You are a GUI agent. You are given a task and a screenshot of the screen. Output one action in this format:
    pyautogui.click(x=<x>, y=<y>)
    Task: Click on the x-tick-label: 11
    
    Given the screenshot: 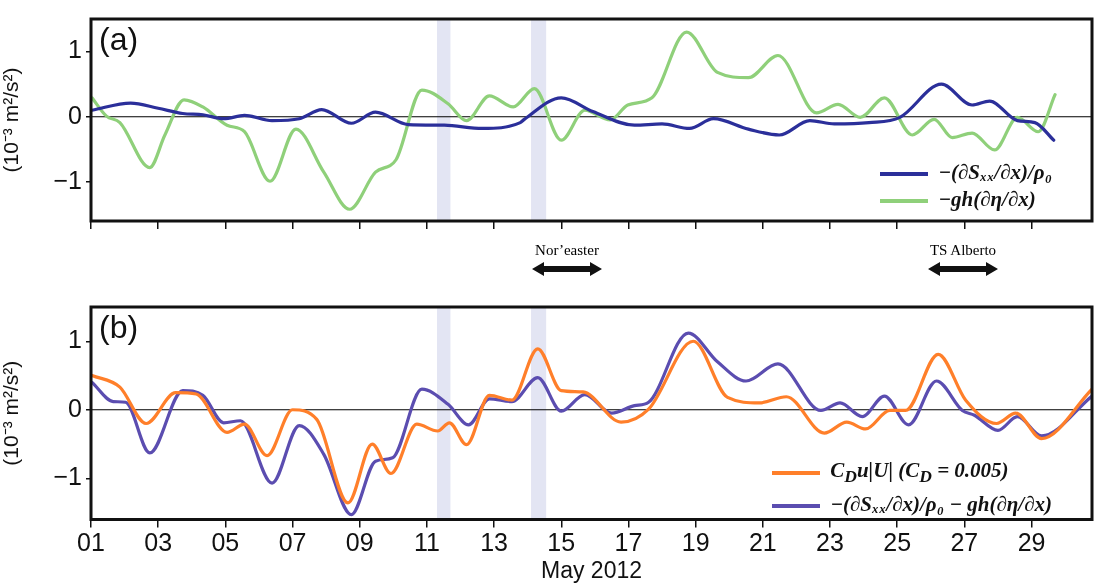 What is the action you would take?
    pyautogui.click(x=426, y=542)
    